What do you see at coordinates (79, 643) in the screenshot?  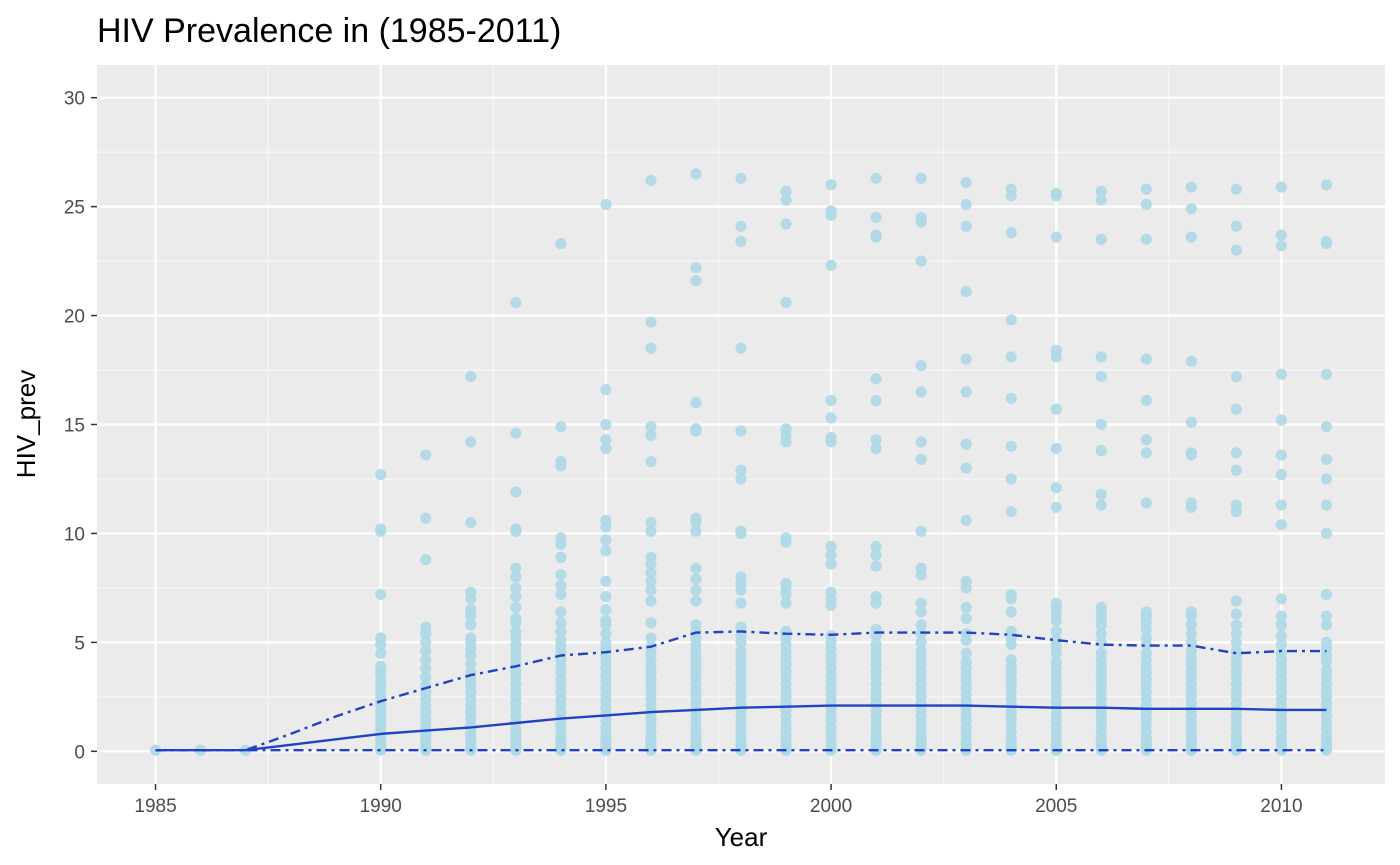 I see `y-tick-label: 5` at bounding box center [79, 643].